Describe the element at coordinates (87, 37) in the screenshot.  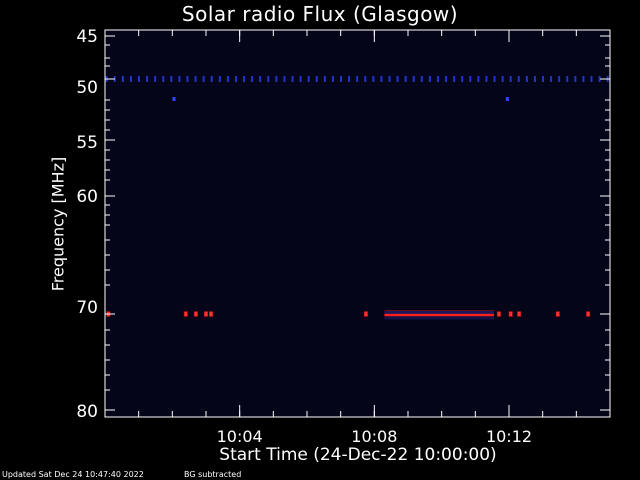
I see `y-tick-label: 45` at that location.